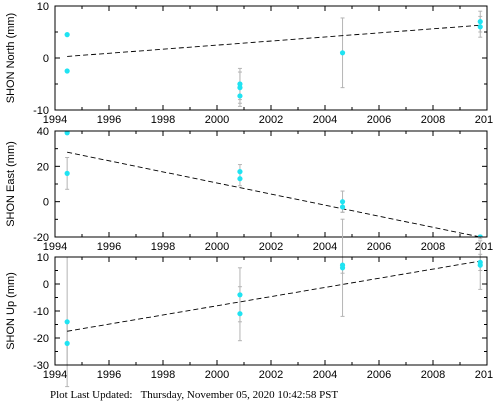  I want to click on y-tick-label: -30, so click(41, 366).